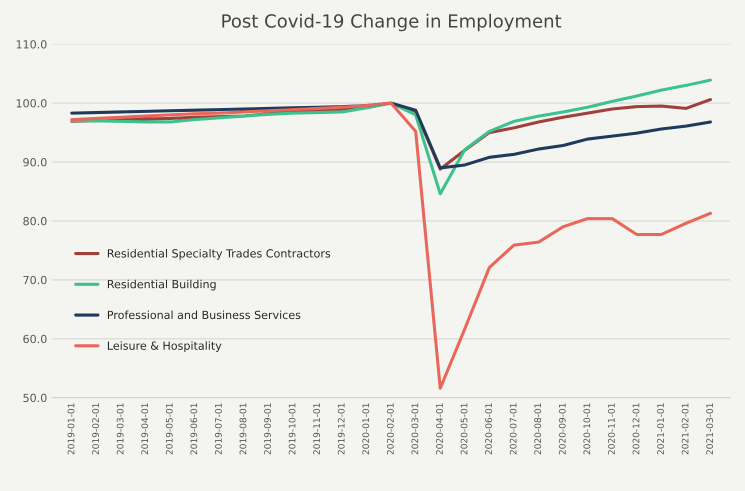  What do you see at coordinates (35, 339) in the screenshot?
I see `y-tick-label: 60.0` at bounding box center [35, 339].